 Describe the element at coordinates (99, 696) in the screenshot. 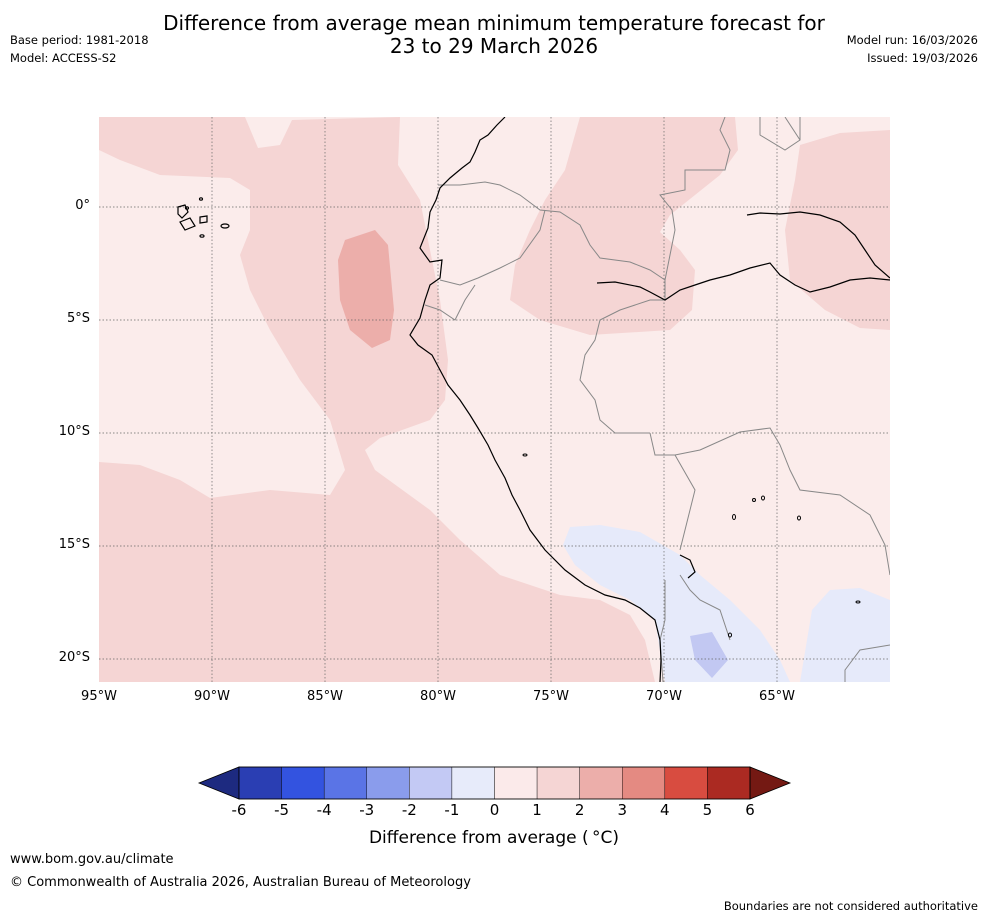

I see `lon-label-95w: 95°W` at that location.